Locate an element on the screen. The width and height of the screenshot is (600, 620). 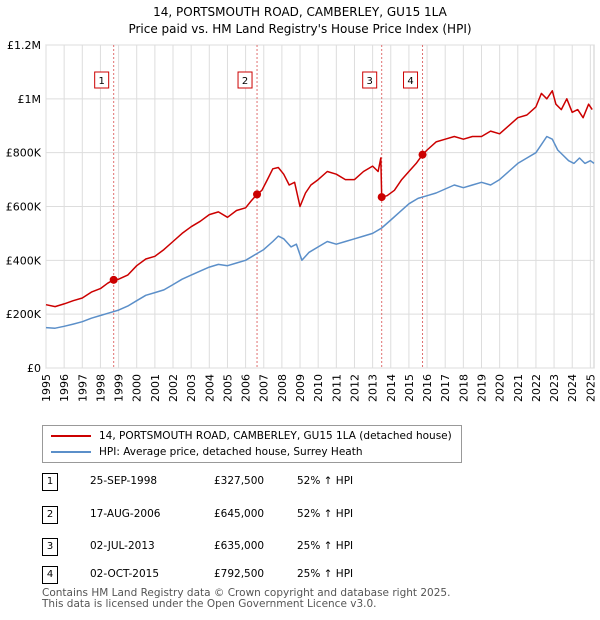
sale-label-text: 4 is located at coordinates (410, 81).